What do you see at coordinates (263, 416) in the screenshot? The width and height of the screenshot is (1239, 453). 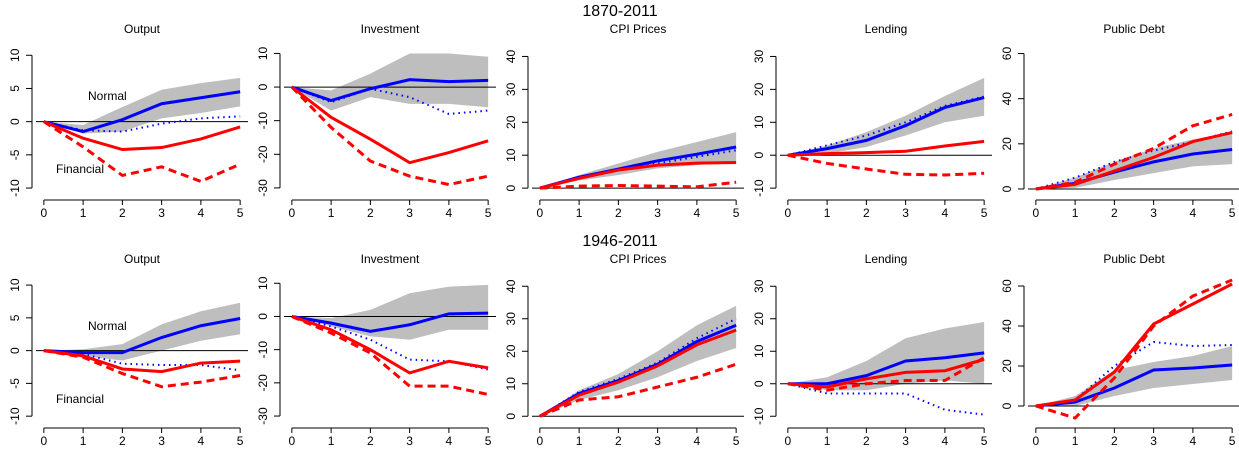 I see `y-tick-label: -30` at bounding box center [263, 416].